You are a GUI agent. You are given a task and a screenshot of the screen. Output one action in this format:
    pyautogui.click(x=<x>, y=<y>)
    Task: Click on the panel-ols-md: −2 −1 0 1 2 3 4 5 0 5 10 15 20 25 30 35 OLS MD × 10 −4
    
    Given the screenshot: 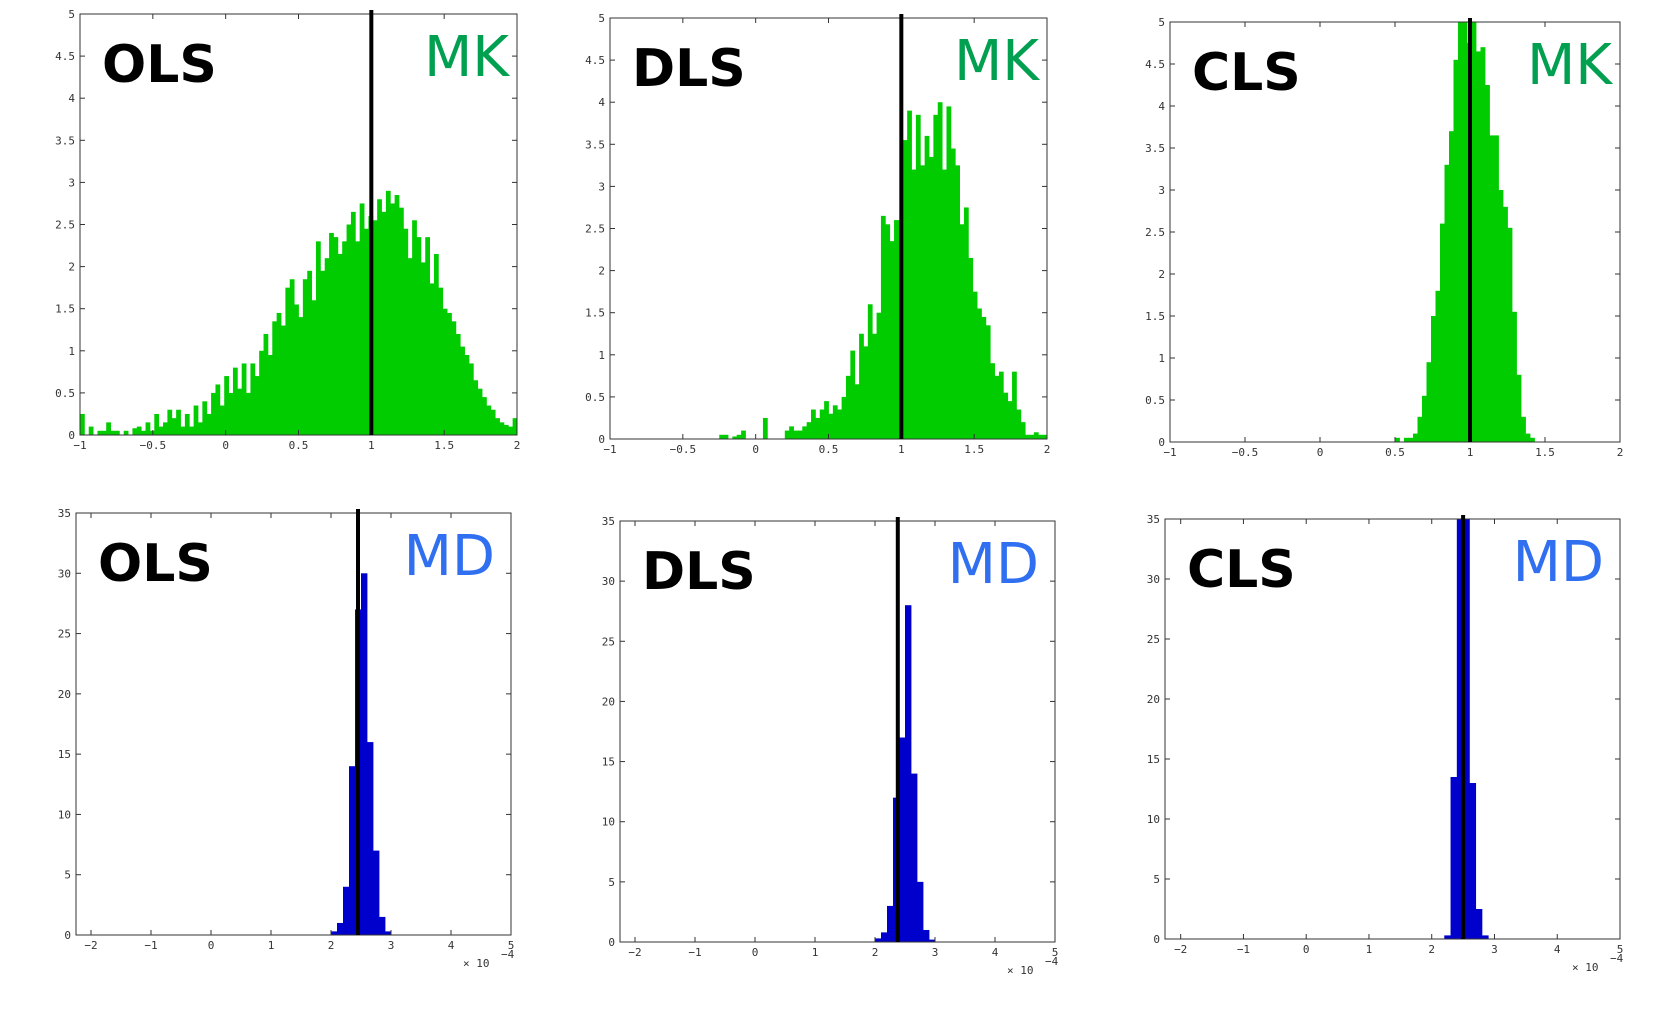 What is the action you would take?
    pyautogui.click(x=286, y=738)
    